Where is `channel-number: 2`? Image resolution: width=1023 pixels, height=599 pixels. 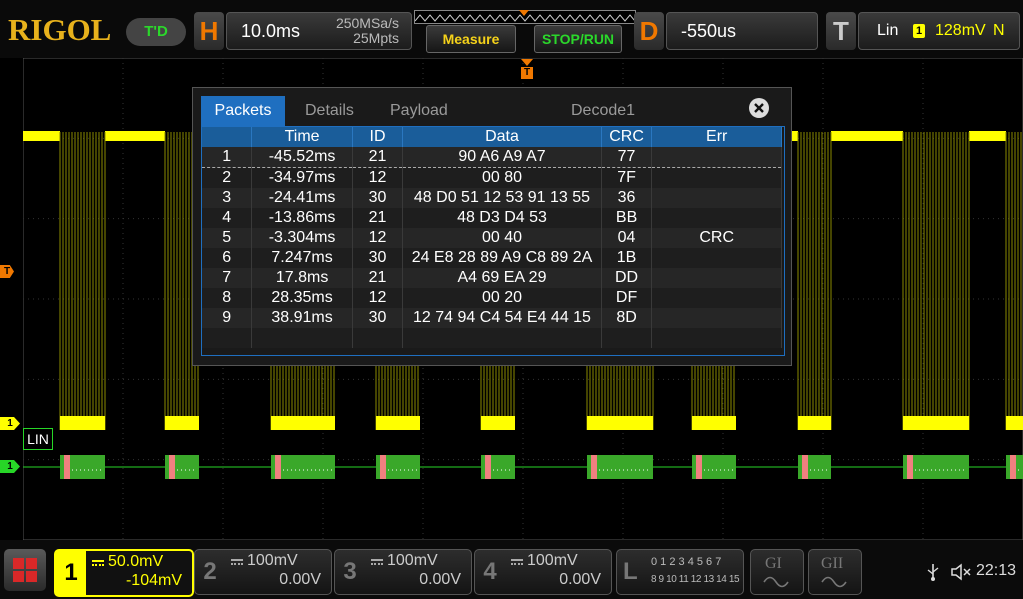
channel-number: 2 is located at coordinates (210, 571).